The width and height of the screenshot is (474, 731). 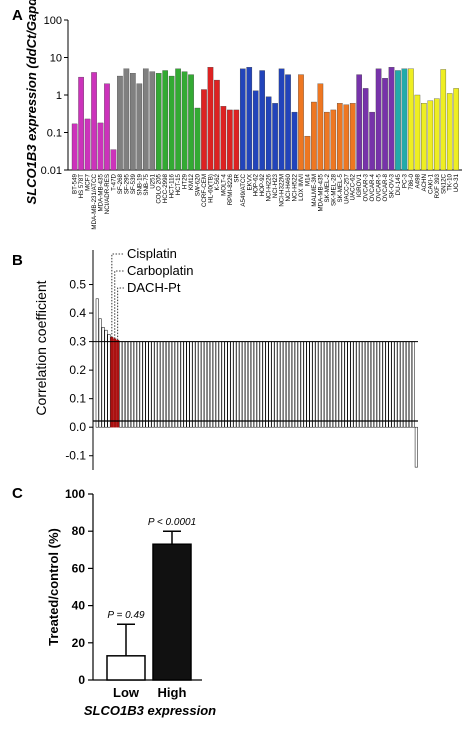 What do you see at coordinates (430, 183) in the screenshot?
I see `panel-a-x-tick-label: CAKI-1` at bounding box center [430, 183].